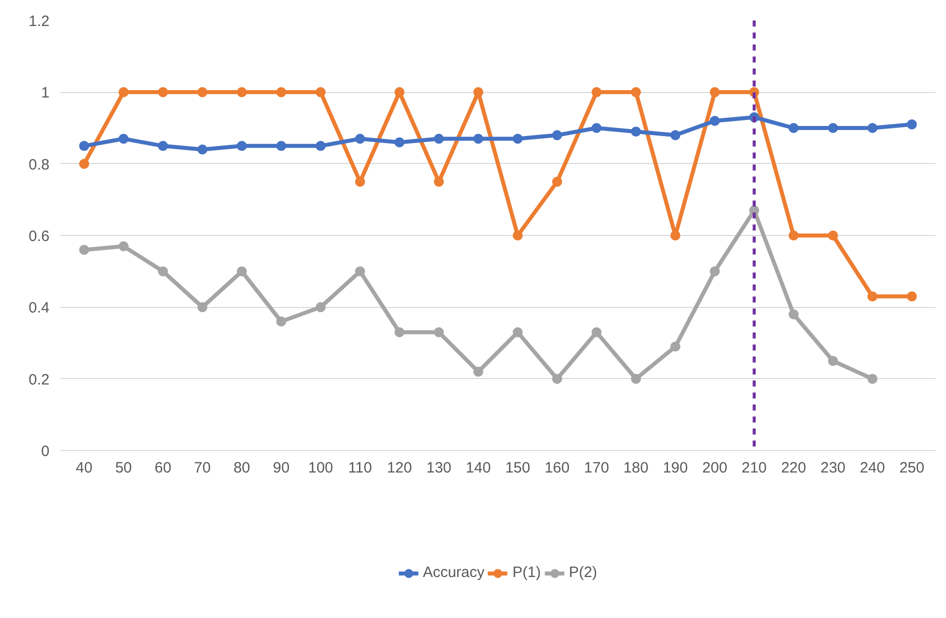  What do you see at coordinates (675, 468) in the screenshot?
I see `x-tick-label: 190` at bounding box center [675, 468].